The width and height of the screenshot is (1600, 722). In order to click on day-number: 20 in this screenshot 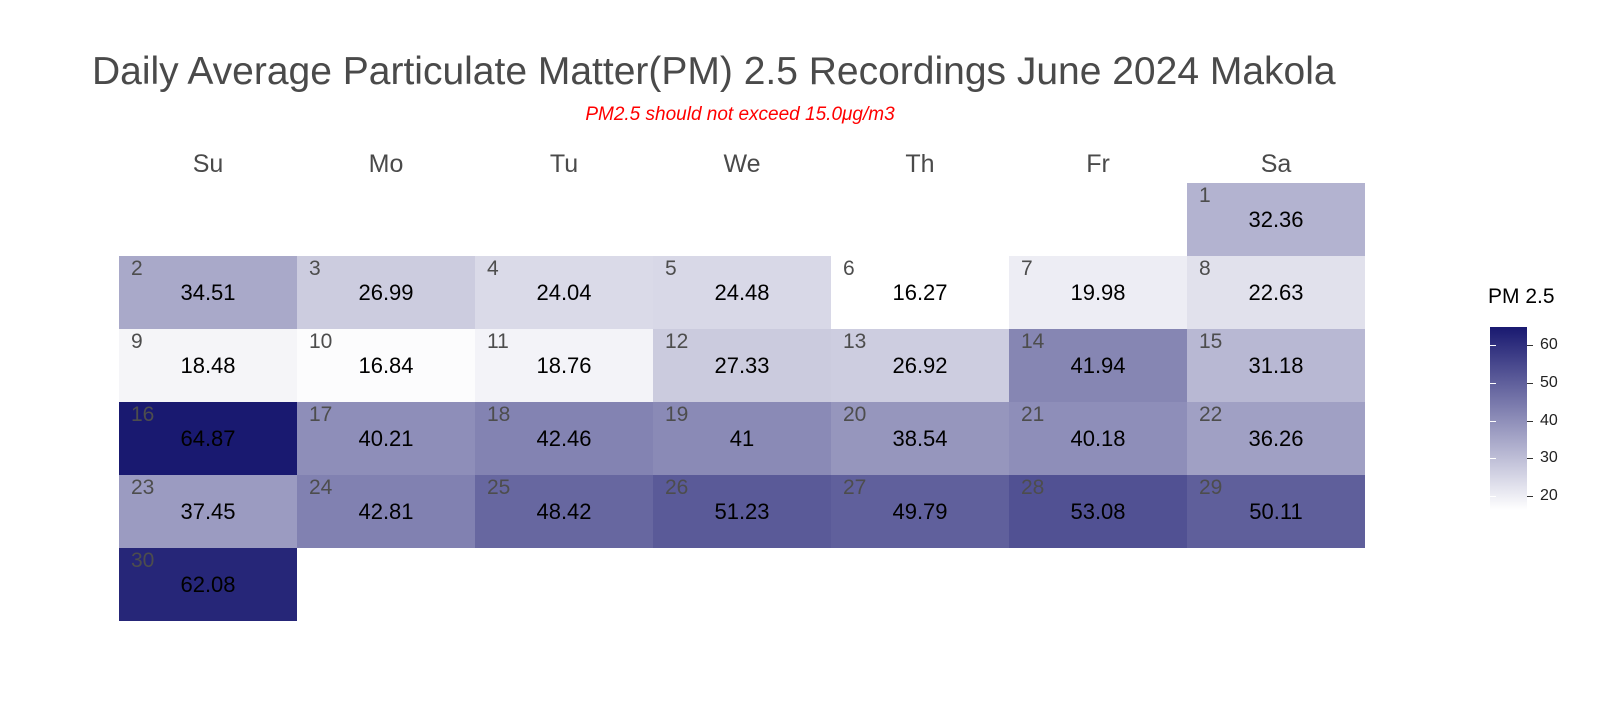, I will do `click(855, 414)`.